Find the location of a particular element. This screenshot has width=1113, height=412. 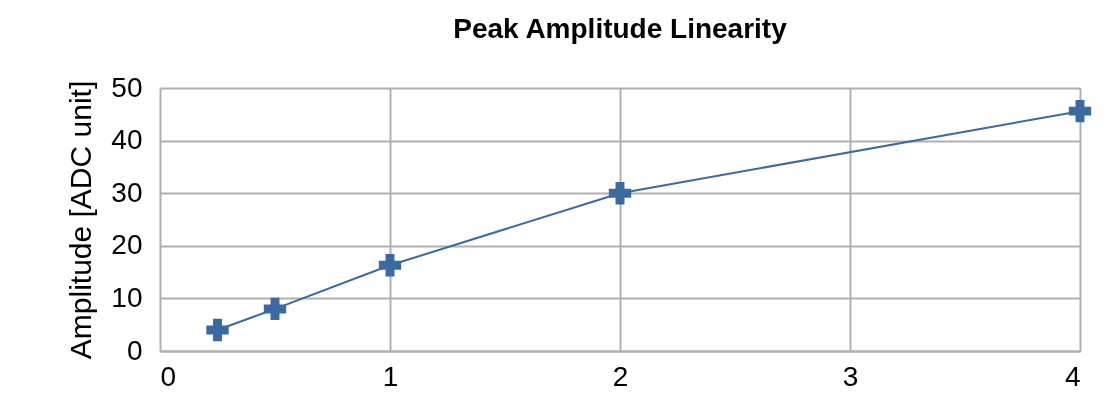

x-tick-label: 1 is located at coordinates (390, 376).